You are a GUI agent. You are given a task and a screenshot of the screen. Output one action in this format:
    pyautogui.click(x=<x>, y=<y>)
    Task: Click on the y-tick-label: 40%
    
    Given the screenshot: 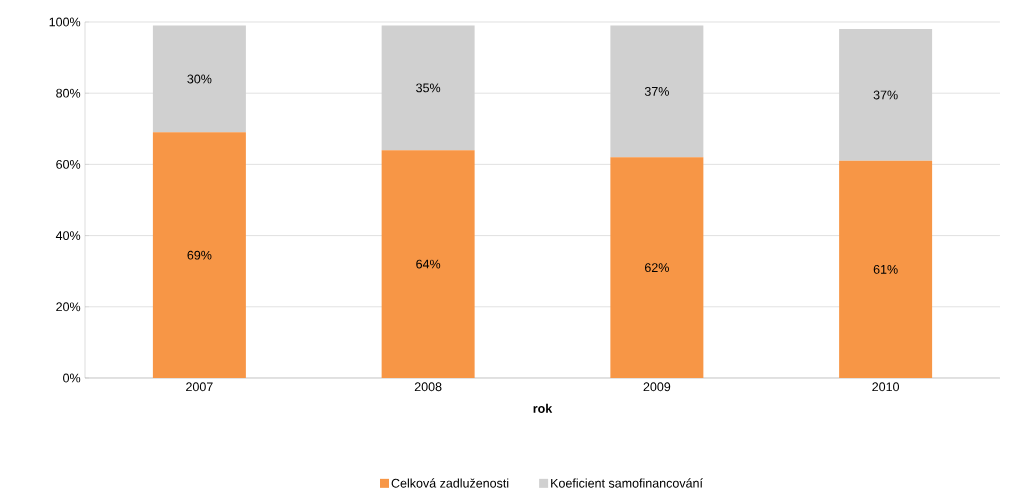 What is the action you would take?
    pyautogui.click(x=68, y=236)
    